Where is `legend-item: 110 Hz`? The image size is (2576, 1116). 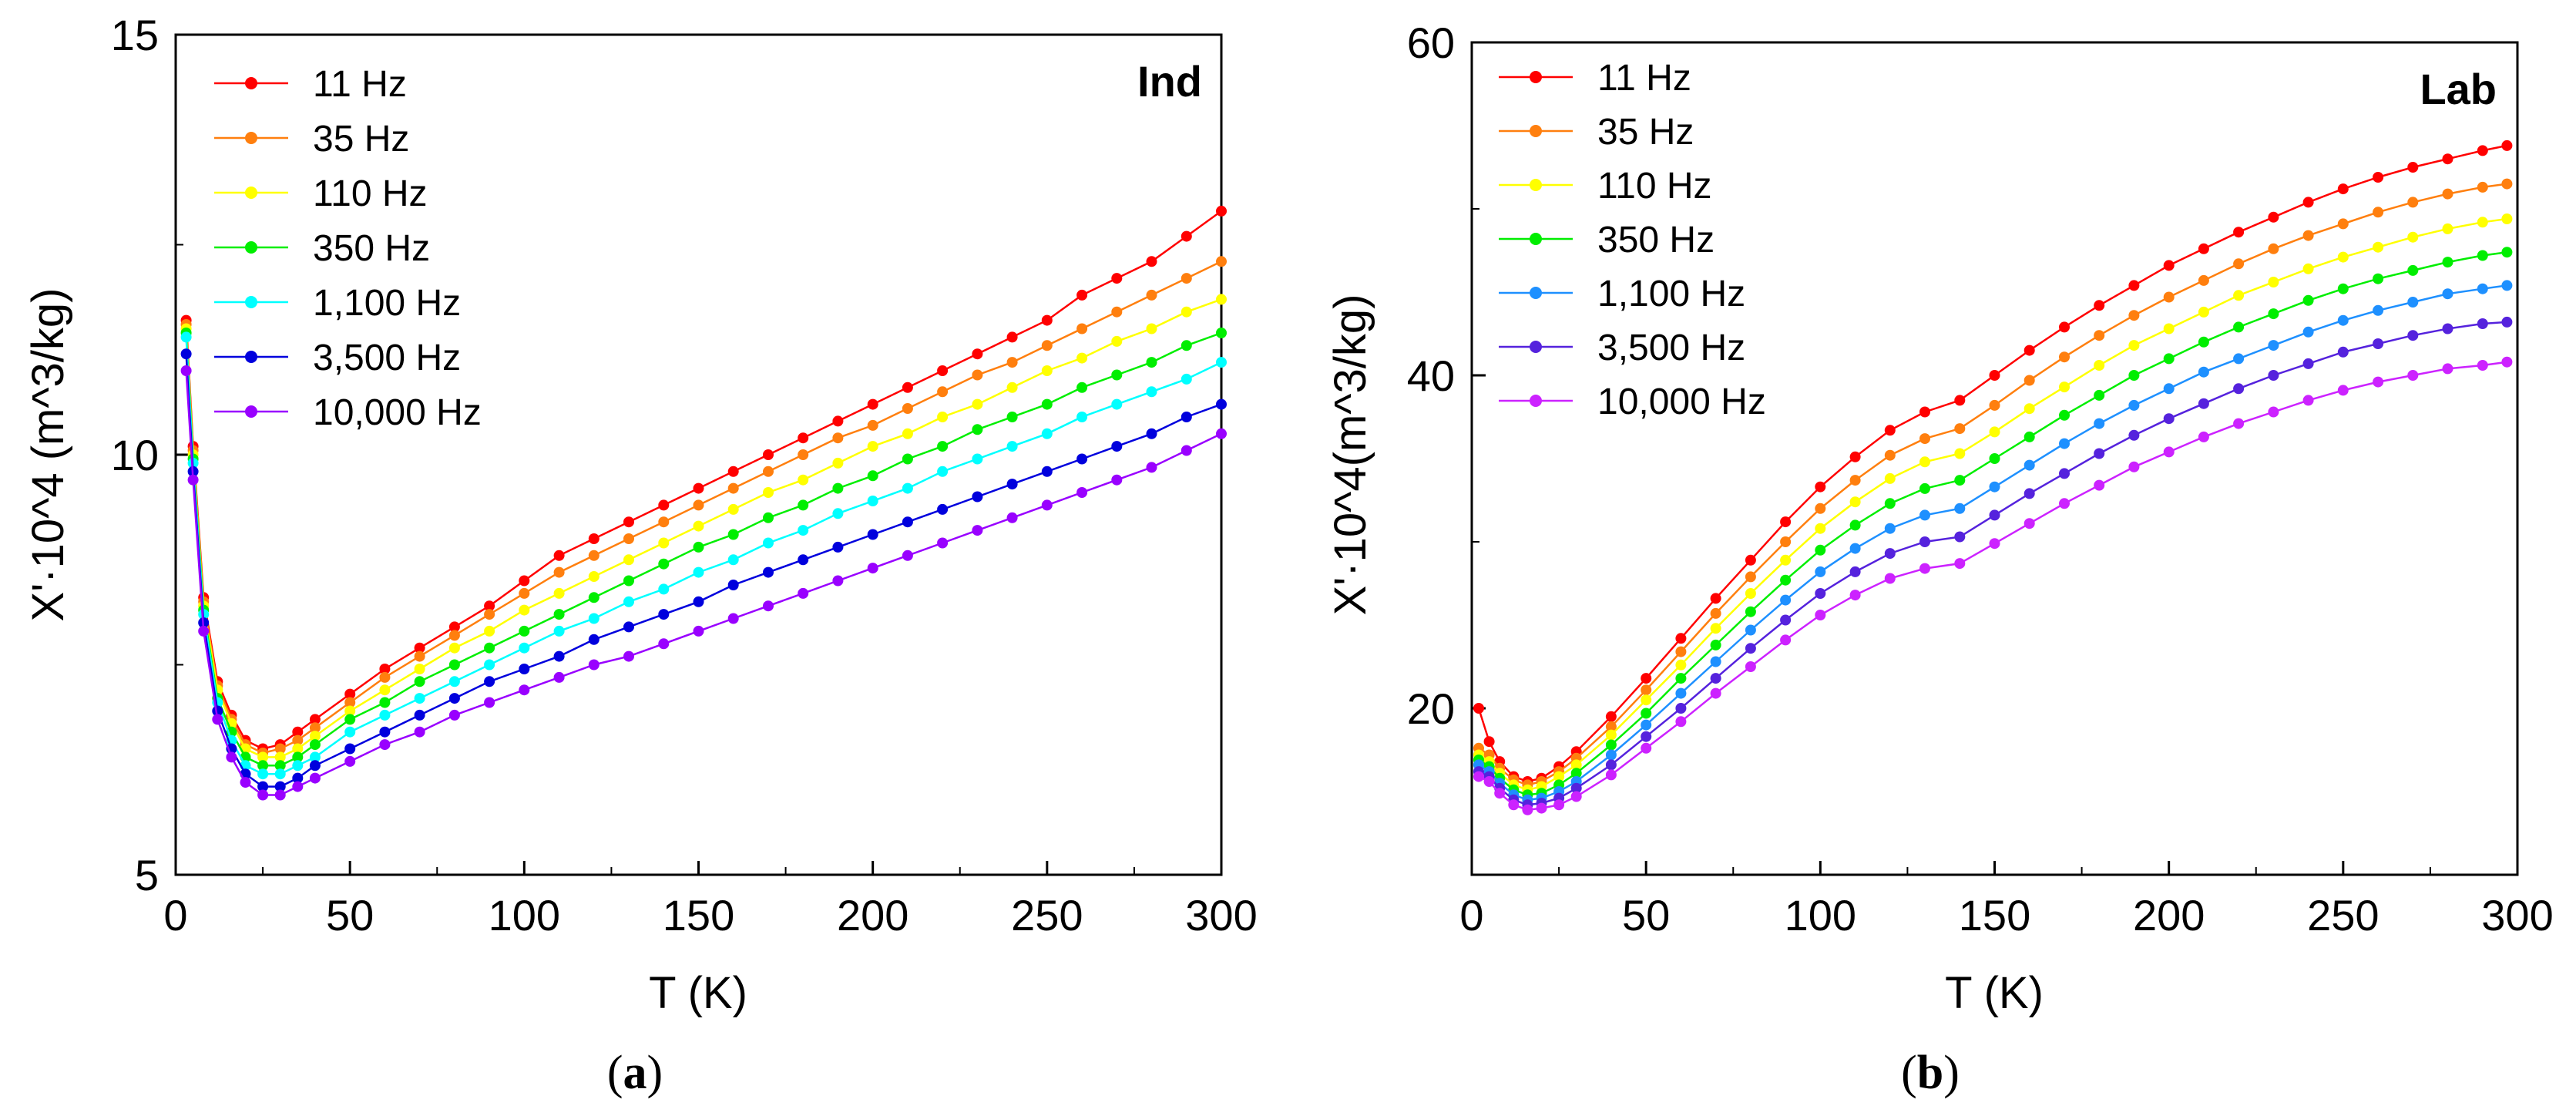
legend-item: 110 Hz is located at coordinates (321, 193).